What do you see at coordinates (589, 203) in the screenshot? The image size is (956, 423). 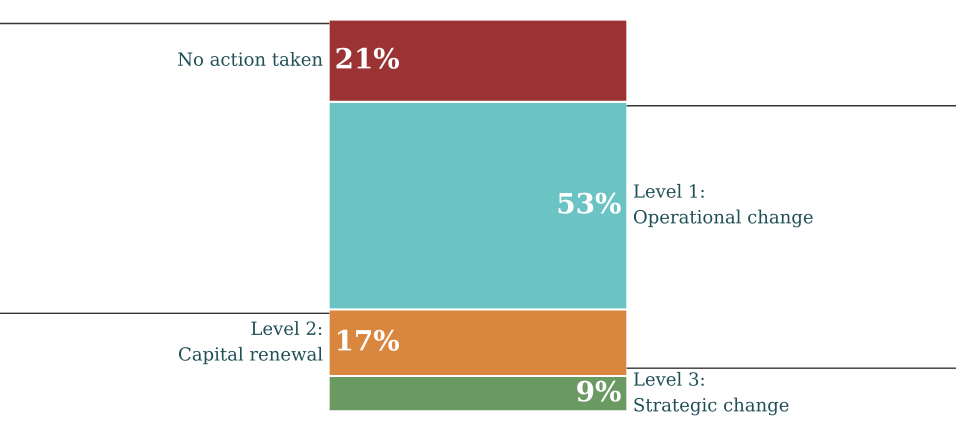 I see `data-label: 53%` at bounding box center [589, 203].